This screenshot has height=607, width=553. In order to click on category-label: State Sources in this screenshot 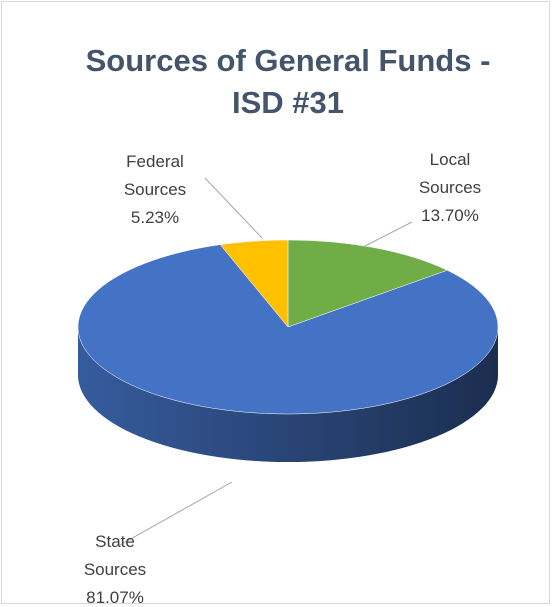, I will do `click(115, 555)`.